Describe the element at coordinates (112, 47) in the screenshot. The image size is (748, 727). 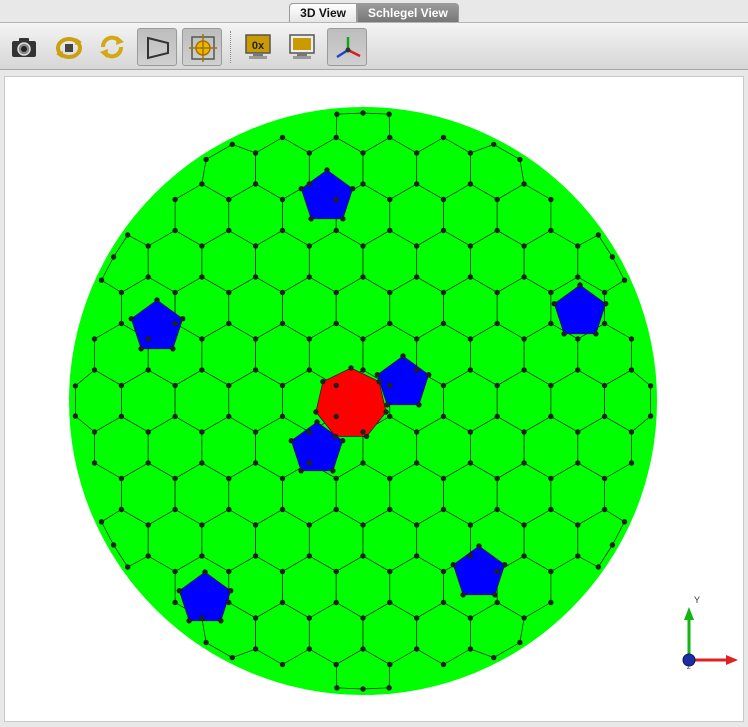
I see `refresh-button` at that location.